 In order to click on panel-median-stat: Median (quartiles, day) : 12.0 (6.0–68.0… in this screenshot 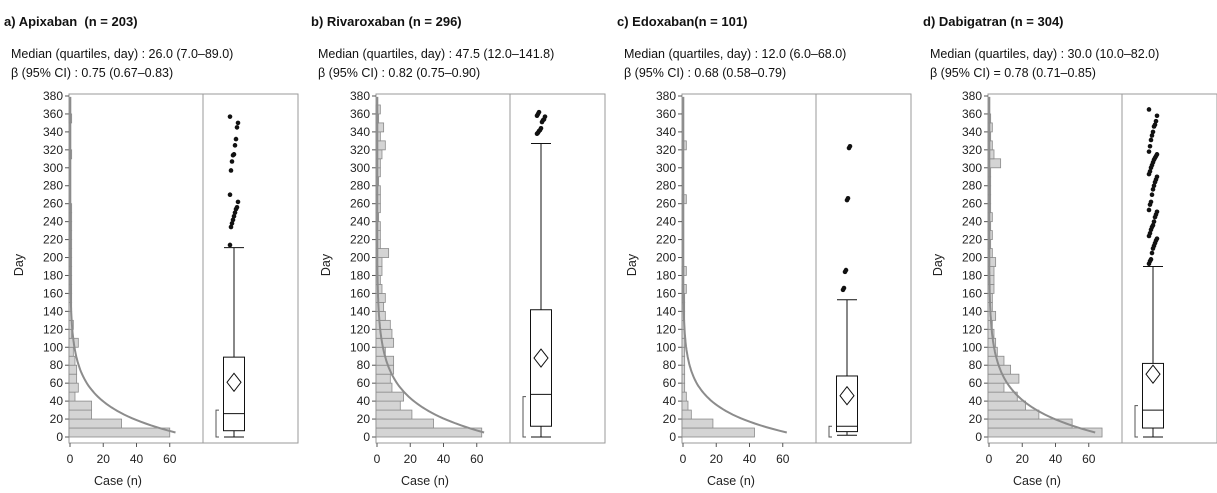, I will do `click(735, 54)`.